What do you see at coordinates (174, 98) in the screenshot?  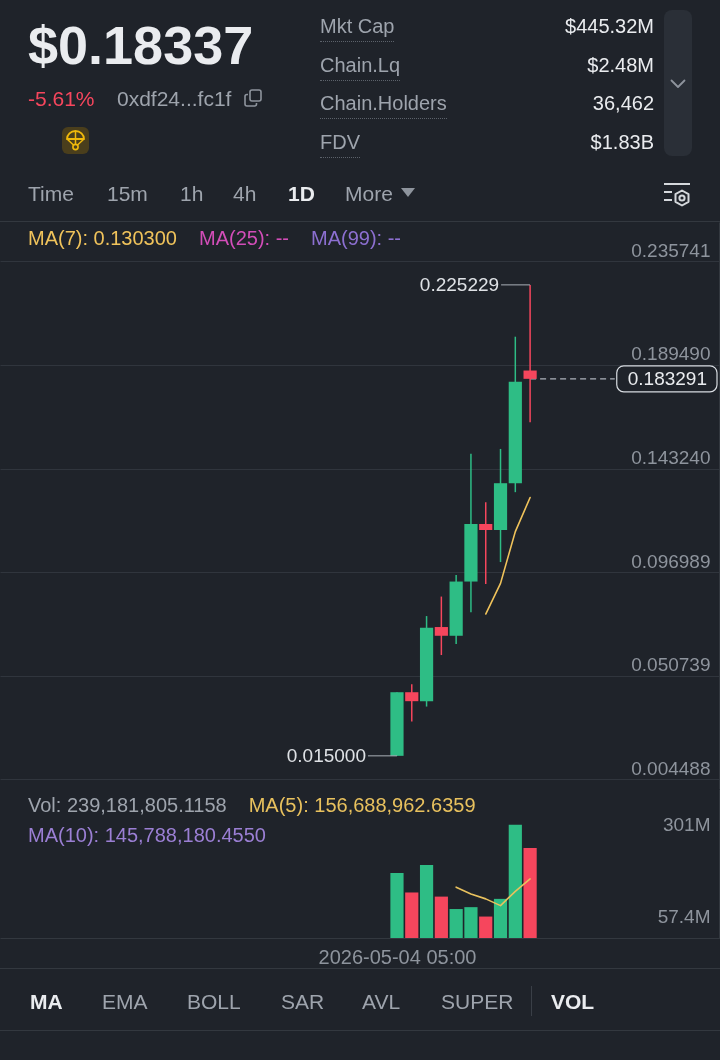 I see `text: 0xdf24...fc1f` at bounding box center [174, 98].